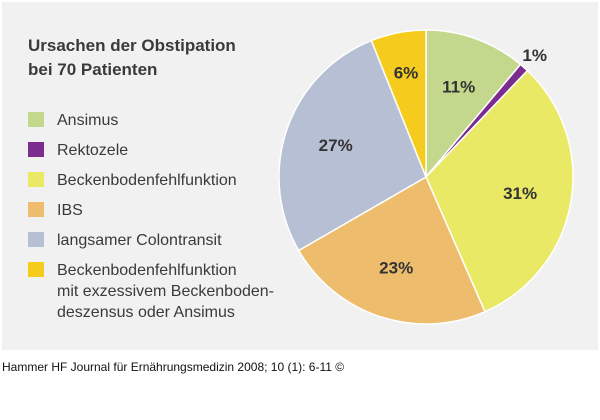 The height and width of the screenshot is (420, 600). Describe the element at coordinates (146, 312) in the screenshot. I see `legend-label: deszensus oder Ansimus` at that location.